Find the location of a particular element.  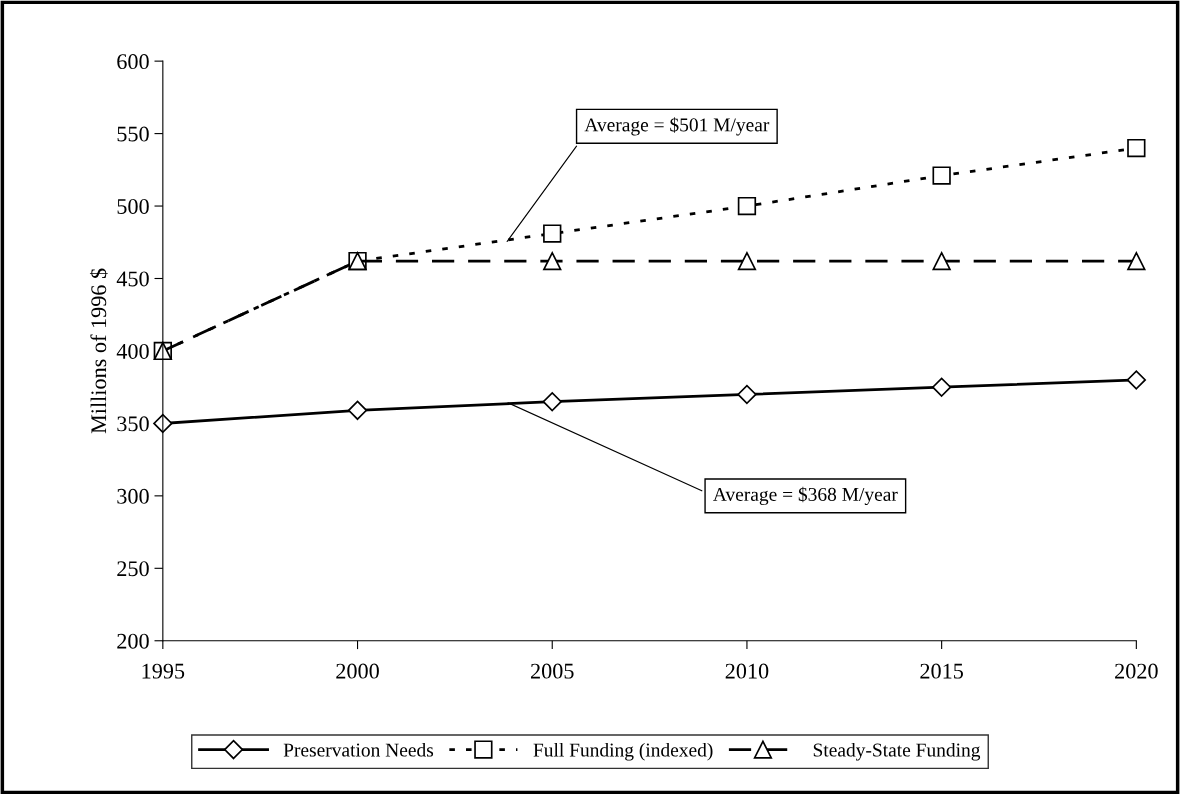

legend-label: Steady-State Funding is located at coordinates (897, 751).